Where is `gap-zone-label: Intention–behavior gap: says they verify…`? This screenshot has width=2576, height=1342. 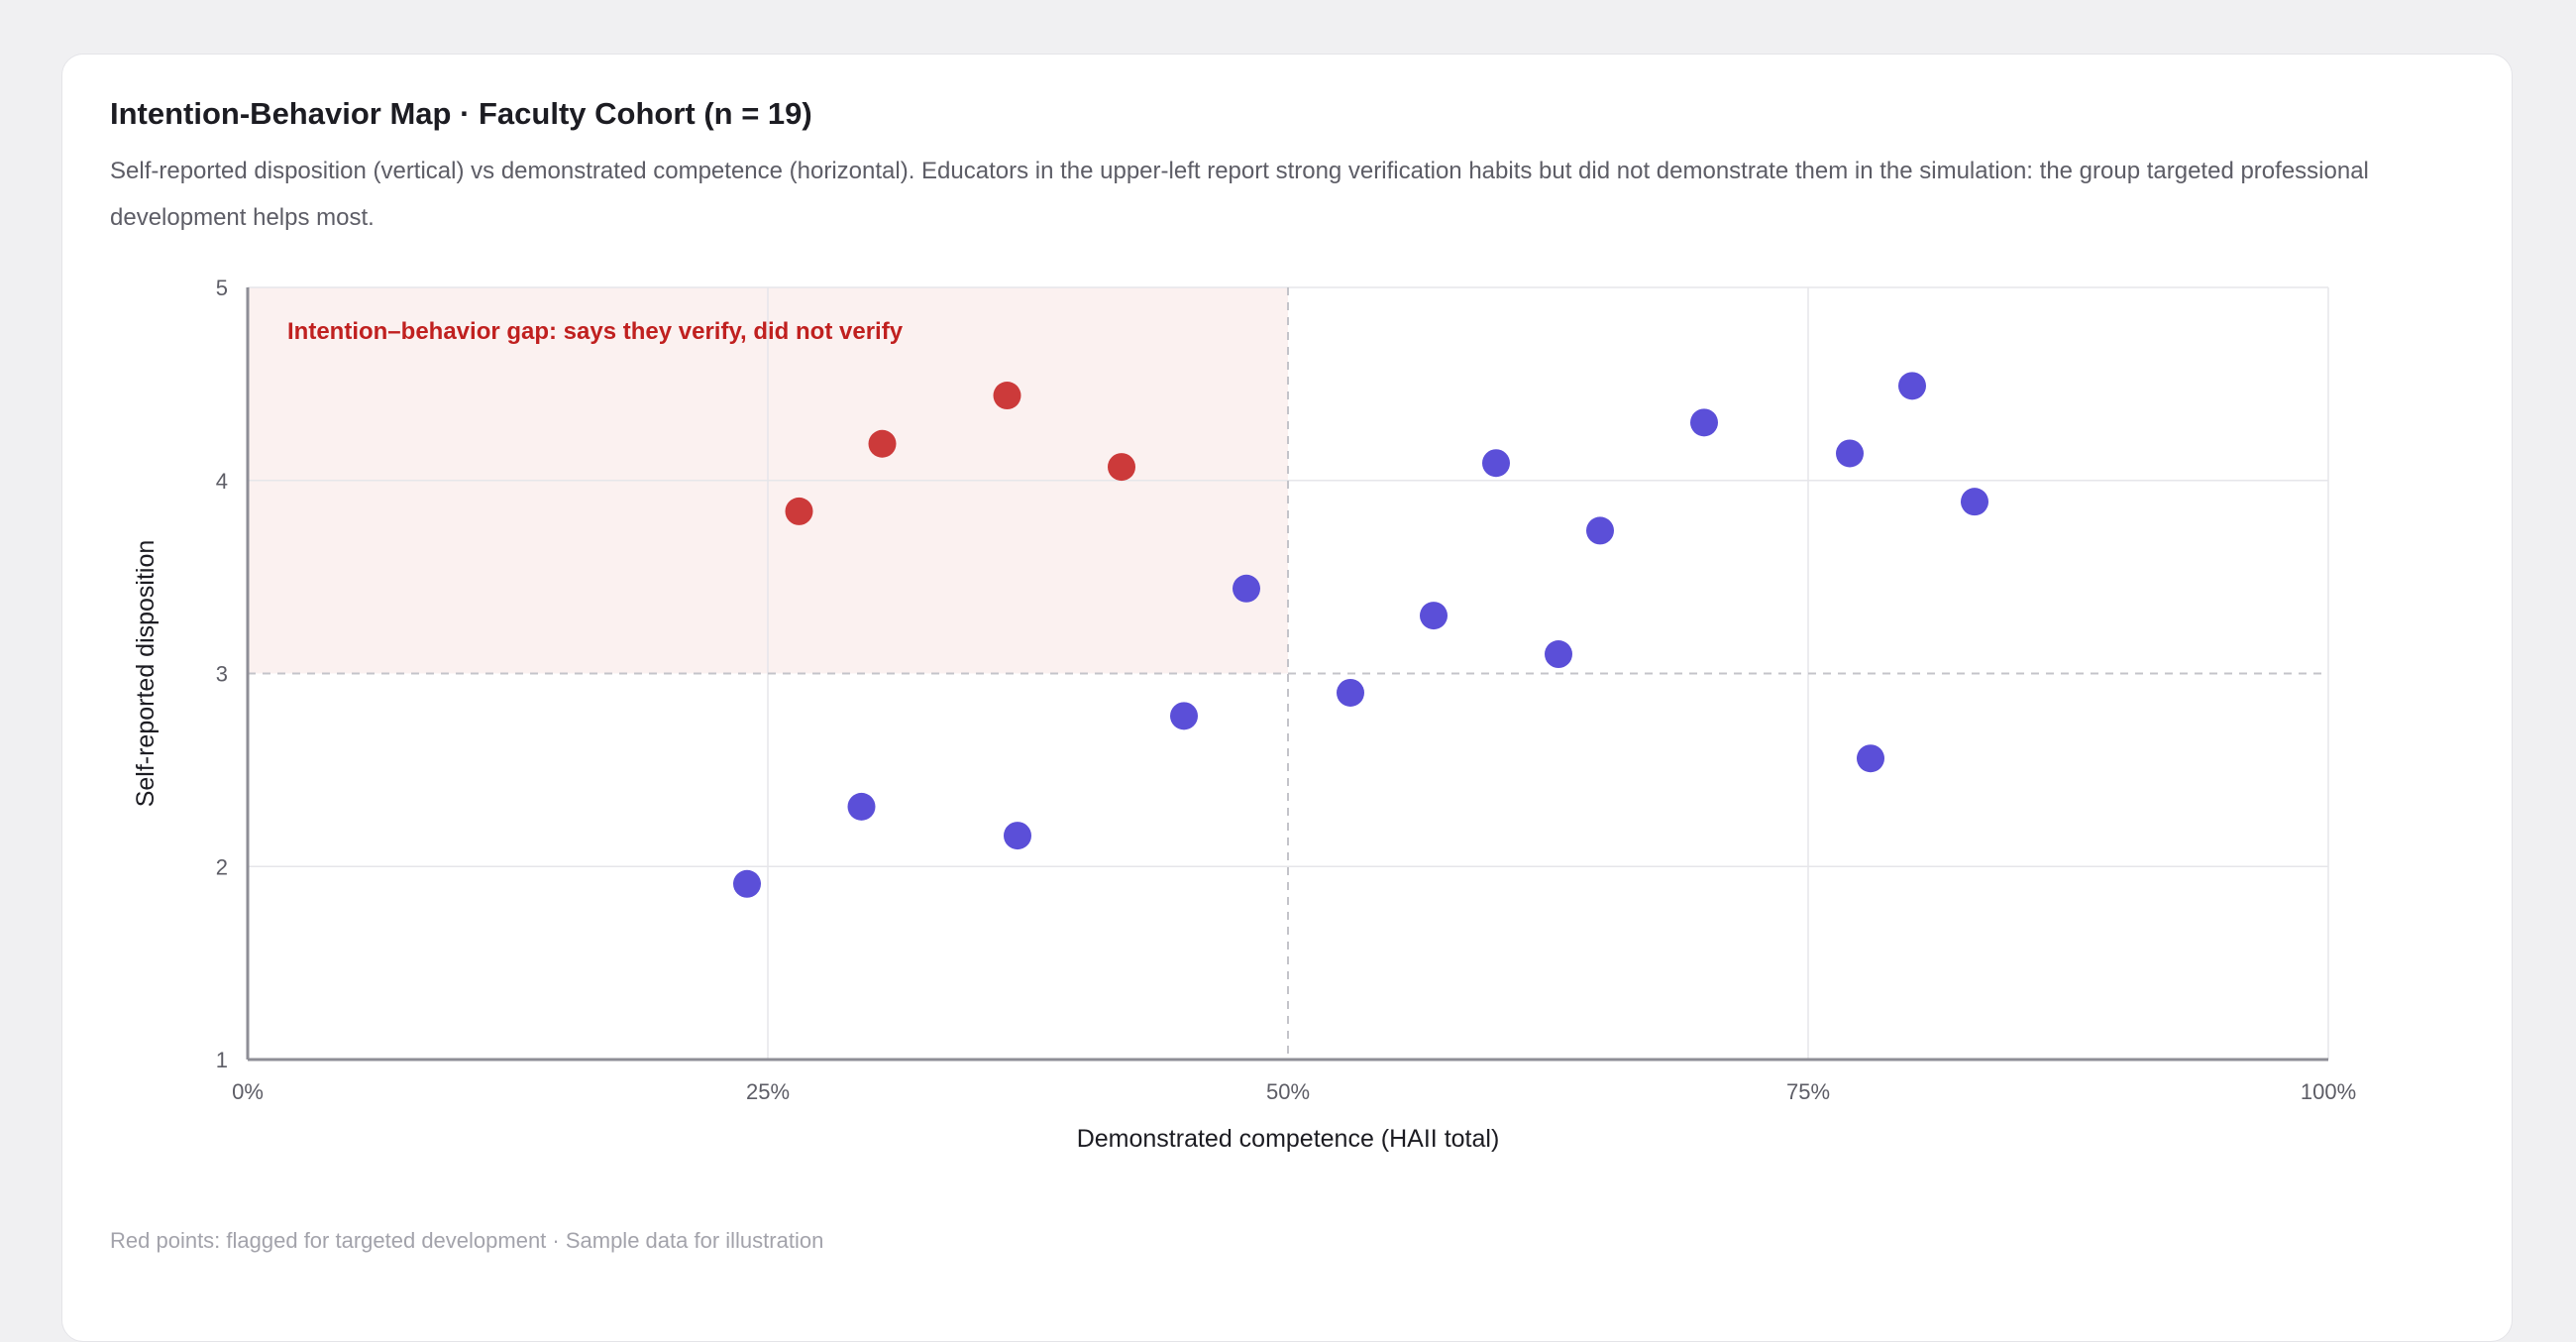
gap-zone-label: Intention–behavior gap: says they verify… is located at coordinates (596, 332).